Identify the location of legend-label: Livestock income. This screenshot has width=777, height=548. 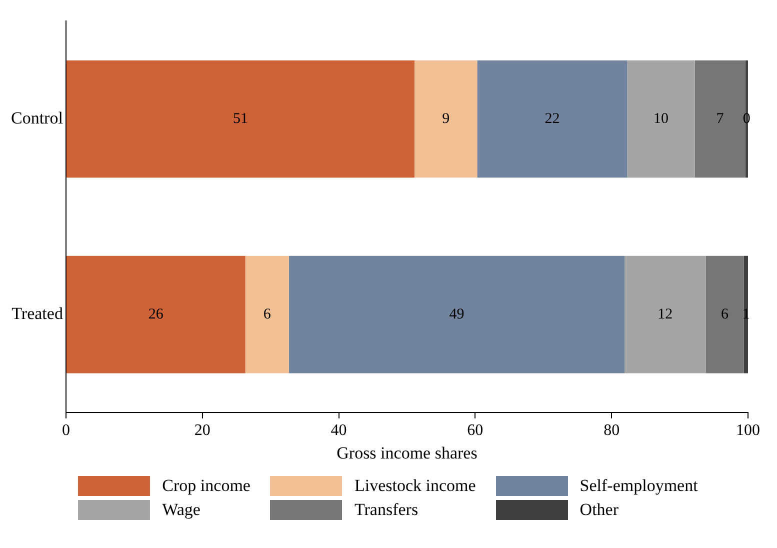
(415, 486).